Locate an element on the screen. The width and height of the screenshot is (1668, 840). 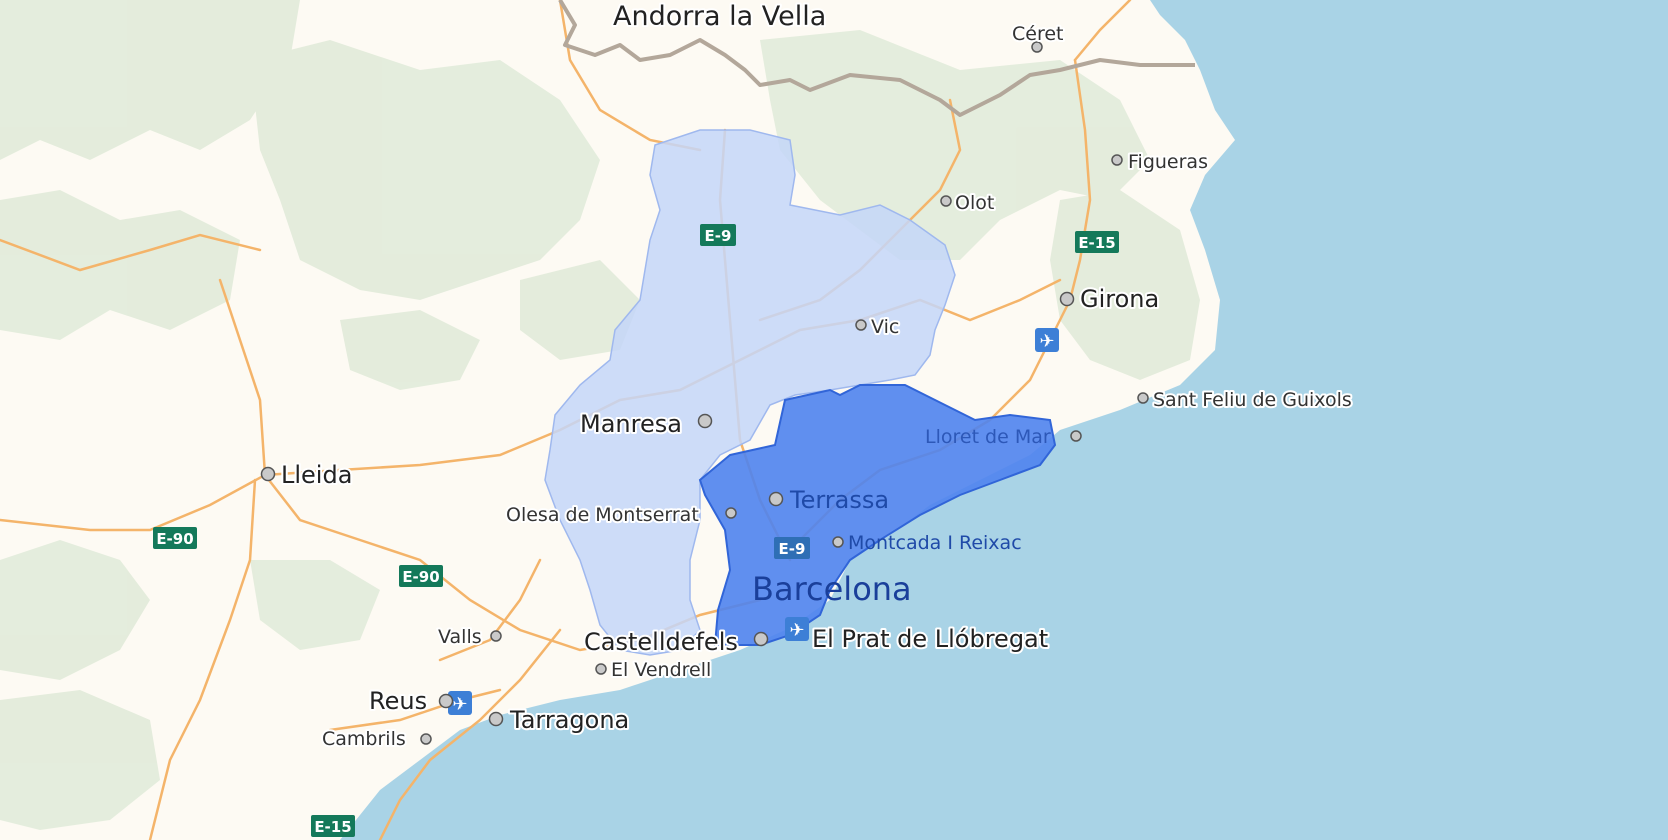
label-manresa: Manresa is located at coordinates (631, 424).